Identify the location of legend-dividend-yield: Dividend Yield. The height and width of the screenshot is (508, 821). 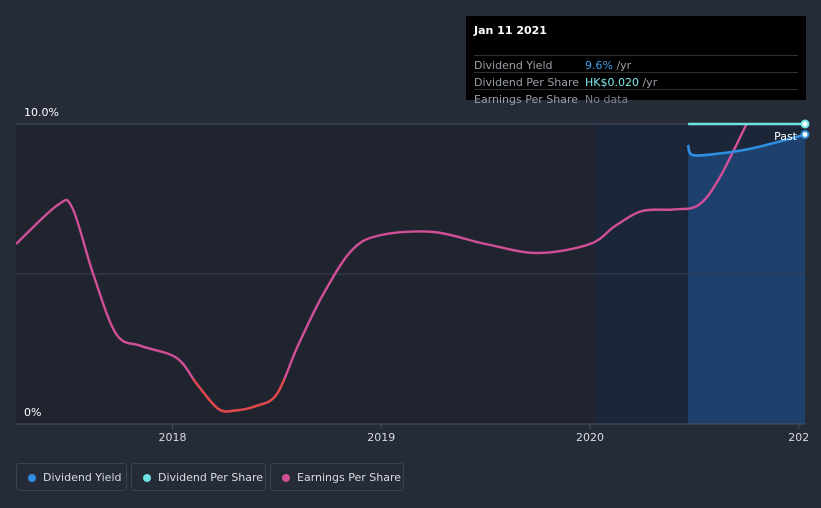
(71, 477).